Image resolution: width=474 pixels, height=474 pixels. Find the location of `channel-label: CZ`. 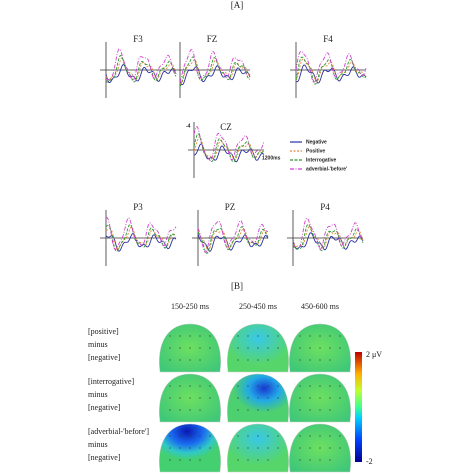

channel-label: CZ is located at coordinates (226, 127).